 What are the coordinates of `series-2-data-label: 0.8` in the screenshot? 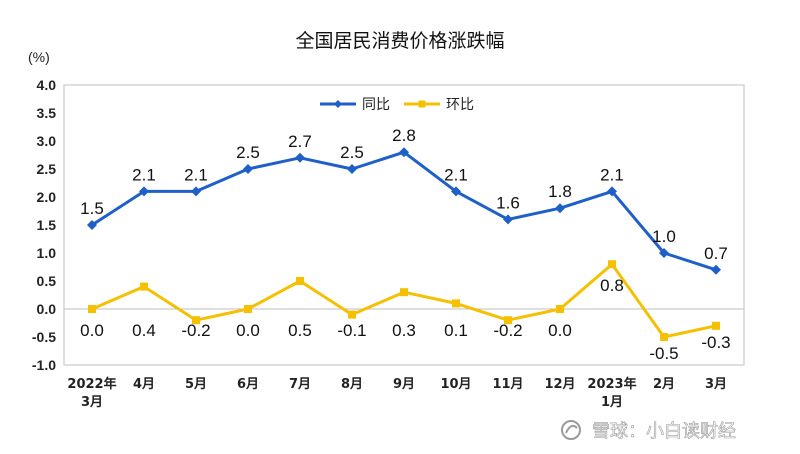 It's located at (612, 285).